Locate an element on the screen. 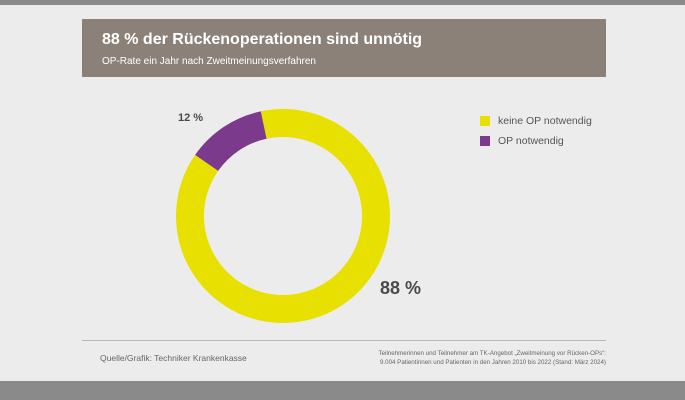 The width and height of the screenshot is (685, 400). legend-item-op: OP notwendig is located at coordinates (536, 141).